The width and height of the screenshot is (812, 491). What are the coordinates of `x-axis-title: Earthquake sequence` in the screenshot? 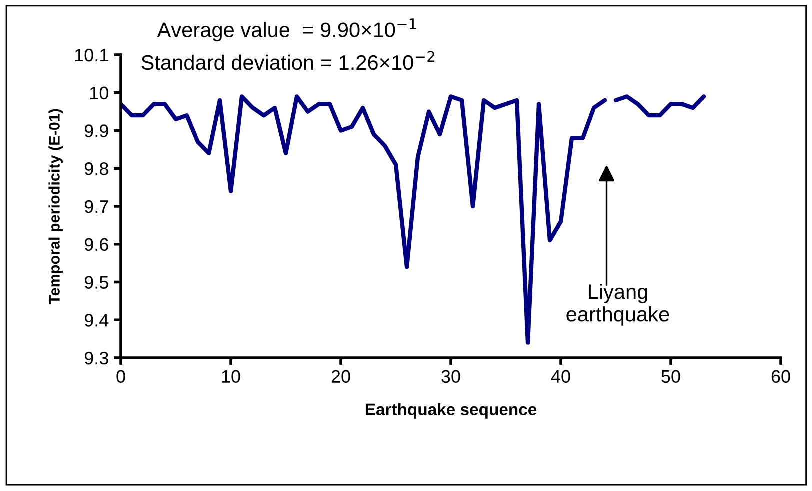 It's located at (451, 411).